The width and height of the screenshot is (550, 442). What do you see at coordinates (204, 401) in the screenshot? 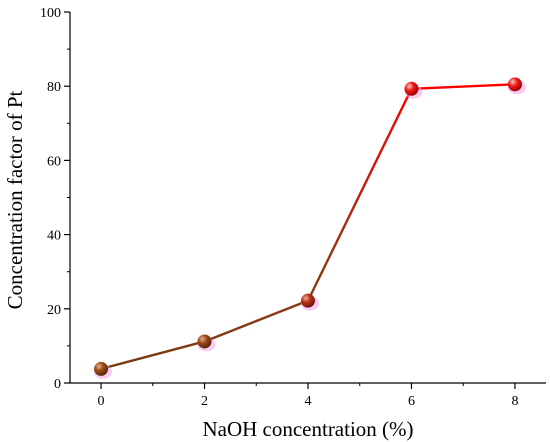
I see `x-tick-label: 2` at bounding box center [204, 401].